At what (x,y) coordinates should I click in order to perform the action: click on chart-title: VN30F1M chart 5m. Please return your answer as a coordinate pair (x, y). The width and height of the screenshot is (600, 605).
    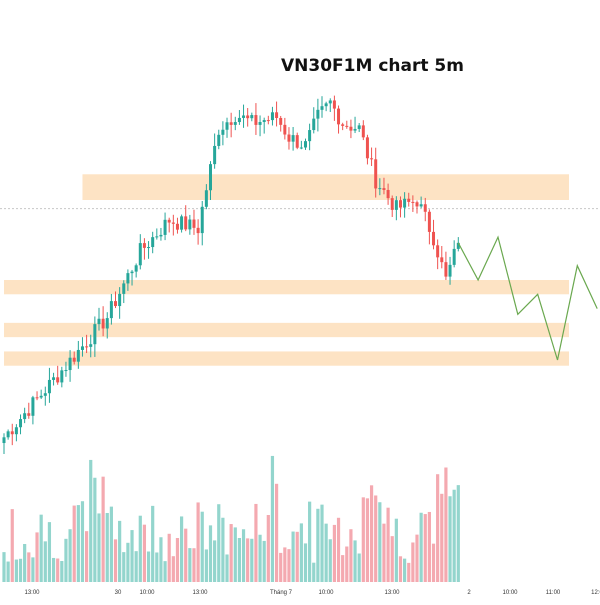
    Looking at the image, I should click on (372, 66).